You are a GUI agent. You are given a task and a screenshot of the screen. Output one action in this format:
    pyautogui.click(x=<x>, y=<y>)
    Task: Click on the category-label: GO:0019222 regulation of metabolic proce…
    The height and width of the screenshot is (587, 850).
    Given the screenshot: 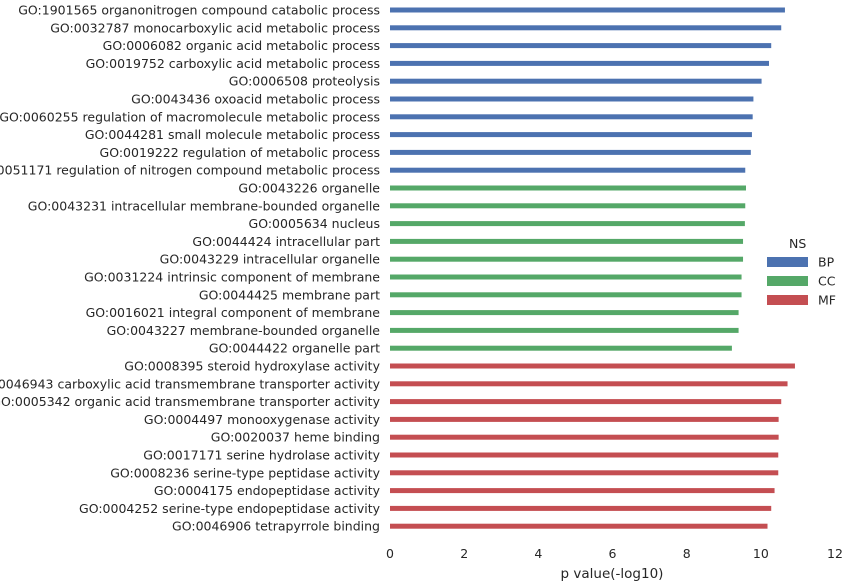 What is the action you would take?
    pyautogui.click(x=240, y=152)
    